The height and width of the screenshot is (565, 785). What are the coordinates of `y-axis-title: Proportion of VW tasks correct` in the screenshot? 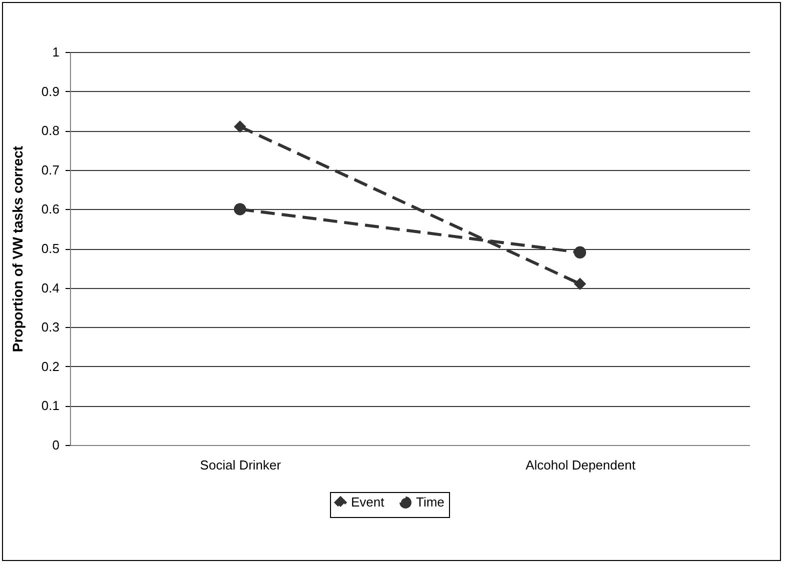 It's located at (17, 249).